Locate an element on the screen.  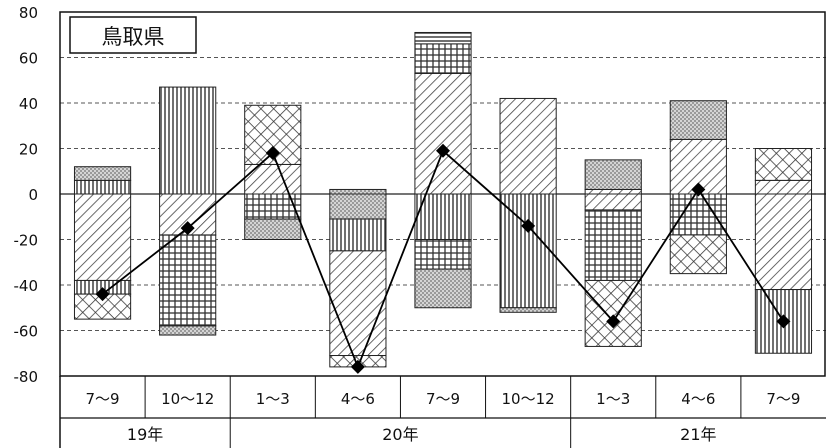
year-group-label: 21年 is located at coordinates (698, 434).